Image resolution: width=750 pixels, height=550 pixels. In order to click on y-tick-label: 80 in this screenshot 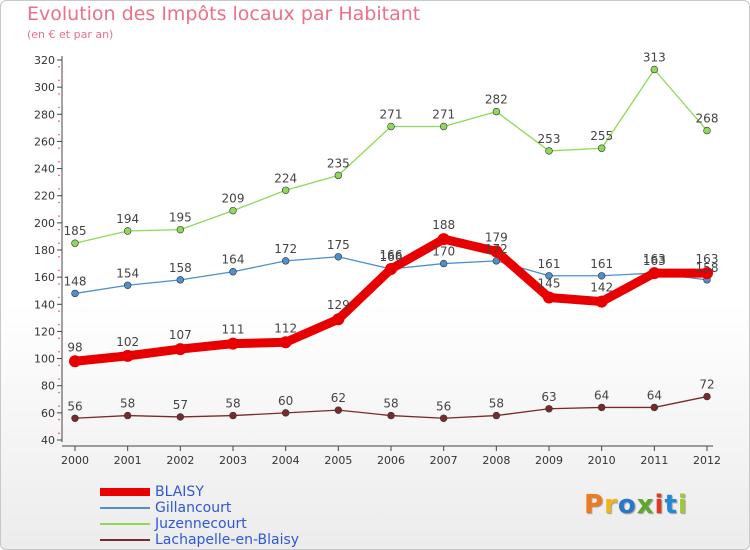, I will do `click(48, 386)`.